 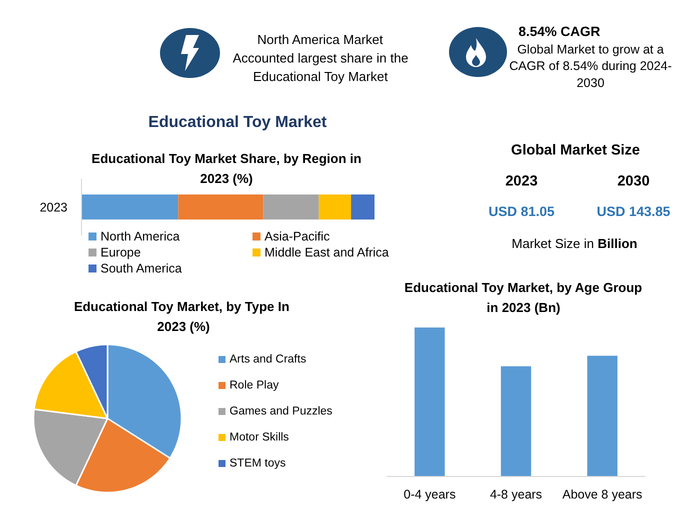 What do you see at coordinates (182, 316) in the screenshot?
I see `chart-title: Educational Toy Market, by Type In 2023 (%)` at bounding box center [182, 316].